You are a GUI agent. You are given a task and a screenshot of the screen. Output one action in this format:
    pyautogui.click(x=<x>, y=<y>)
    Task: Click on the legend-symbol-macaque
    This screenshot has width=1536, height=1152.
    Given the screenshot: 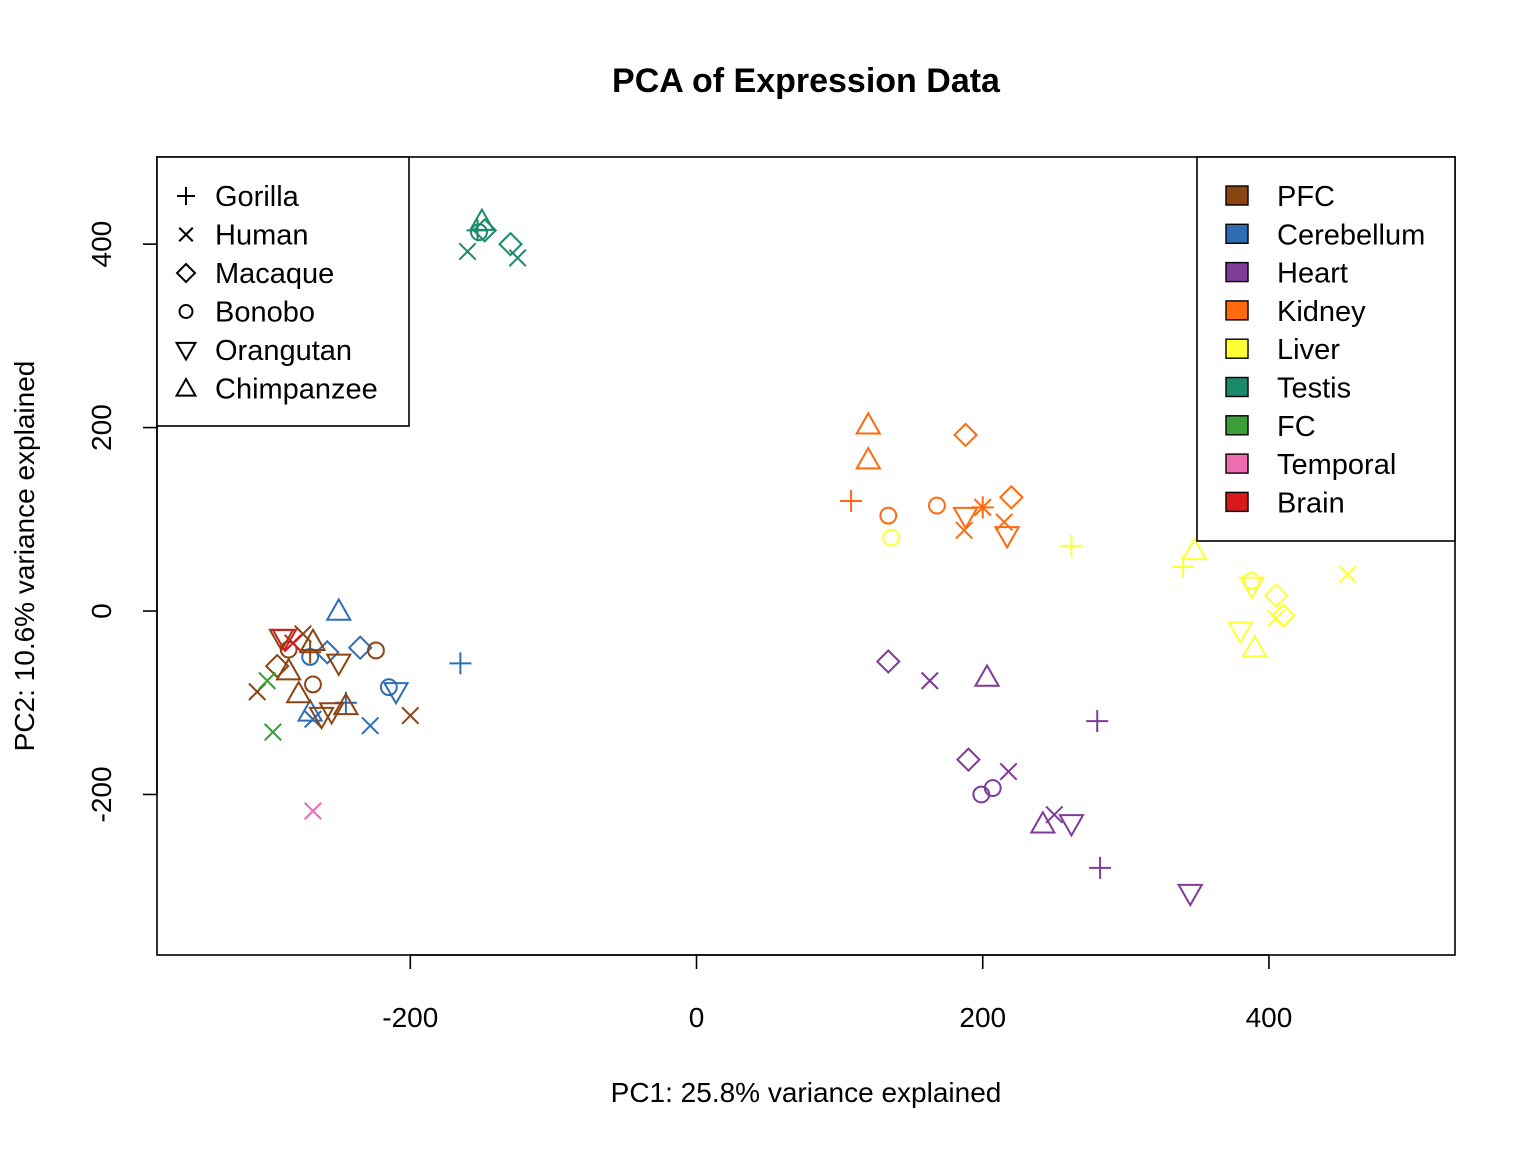 What is the action you would take?
    pyautogui.click(x=186, y=273)
    